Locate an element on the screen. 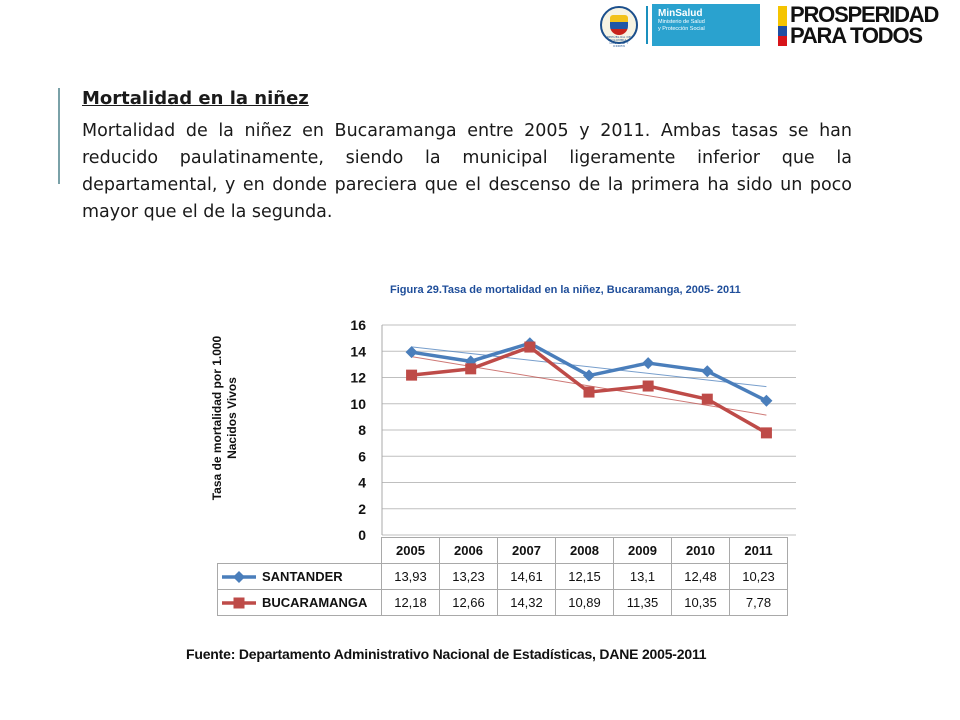  colombia-seal-logo: REPÚBLICA DE COLOMBIA · LIBERTAD Y ORDEN is located at coordinates (619, 27).